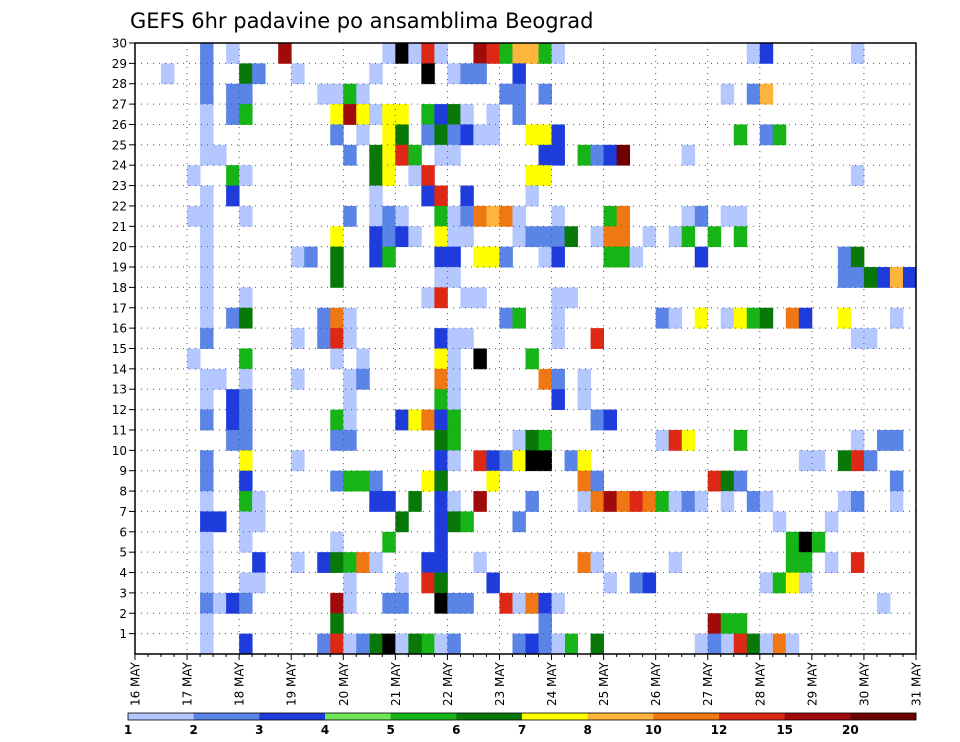 Image resolution: width=960 pixels, height=742 pixels. Describe the element at coordinates (128, 730) in the screenshot. I see `colorbar-label: 1` at that location.